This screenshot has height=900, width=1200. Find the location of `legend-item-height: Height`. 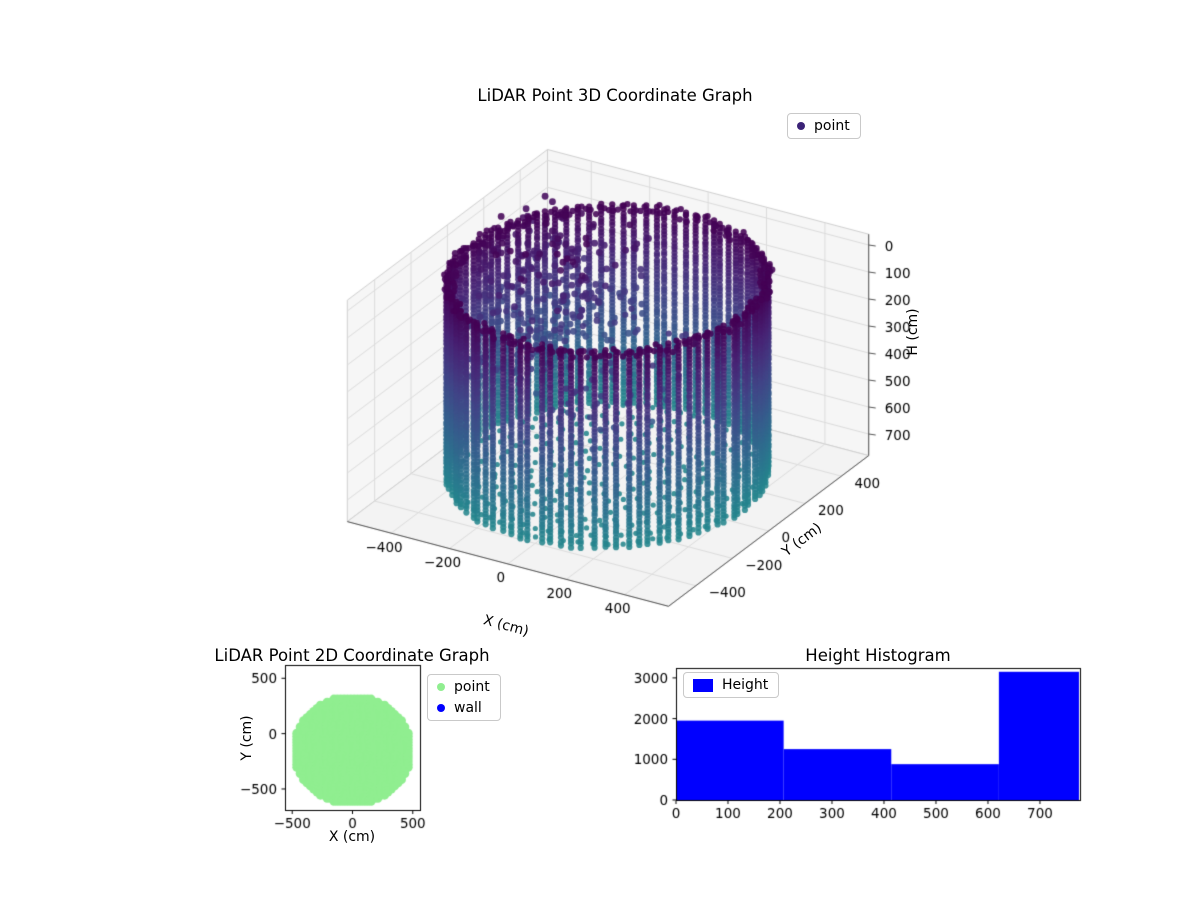

legend-item-height: Height is located at coordinates (730, 685).